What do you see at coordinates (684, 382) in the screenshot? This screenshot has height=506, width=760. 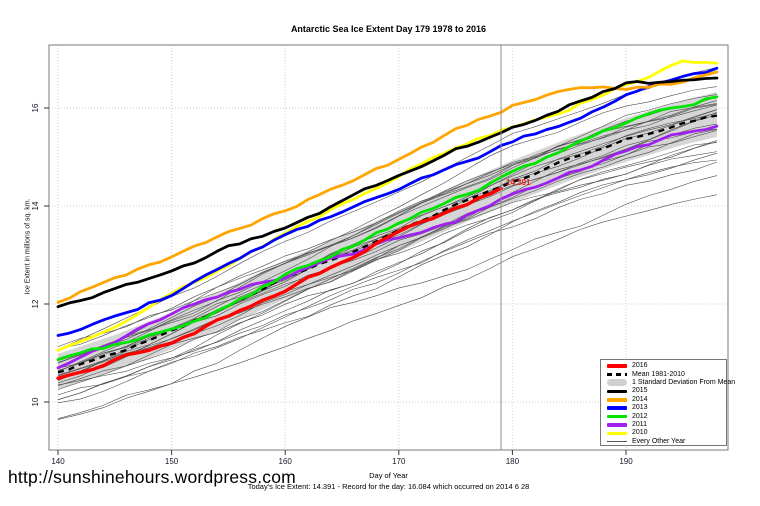 I see `legend-label: 1 Standard Deviation From Mean` at bounding box center [684, 382].